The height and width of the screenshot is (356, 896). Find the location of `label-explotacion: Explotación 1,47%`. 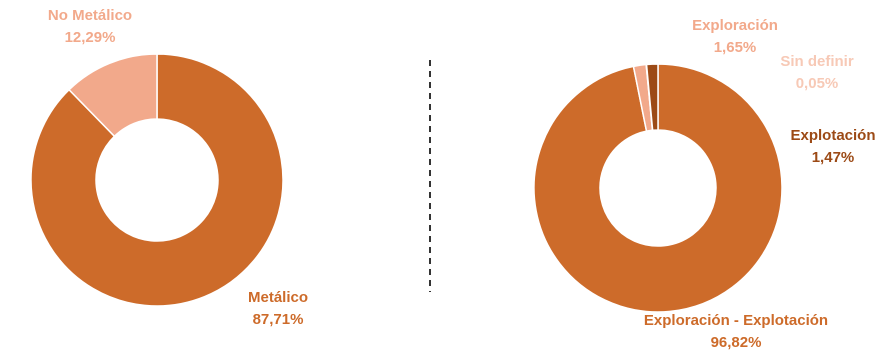

label-explotacion: Explotación 1,47% is located at coordinates (832, 146).